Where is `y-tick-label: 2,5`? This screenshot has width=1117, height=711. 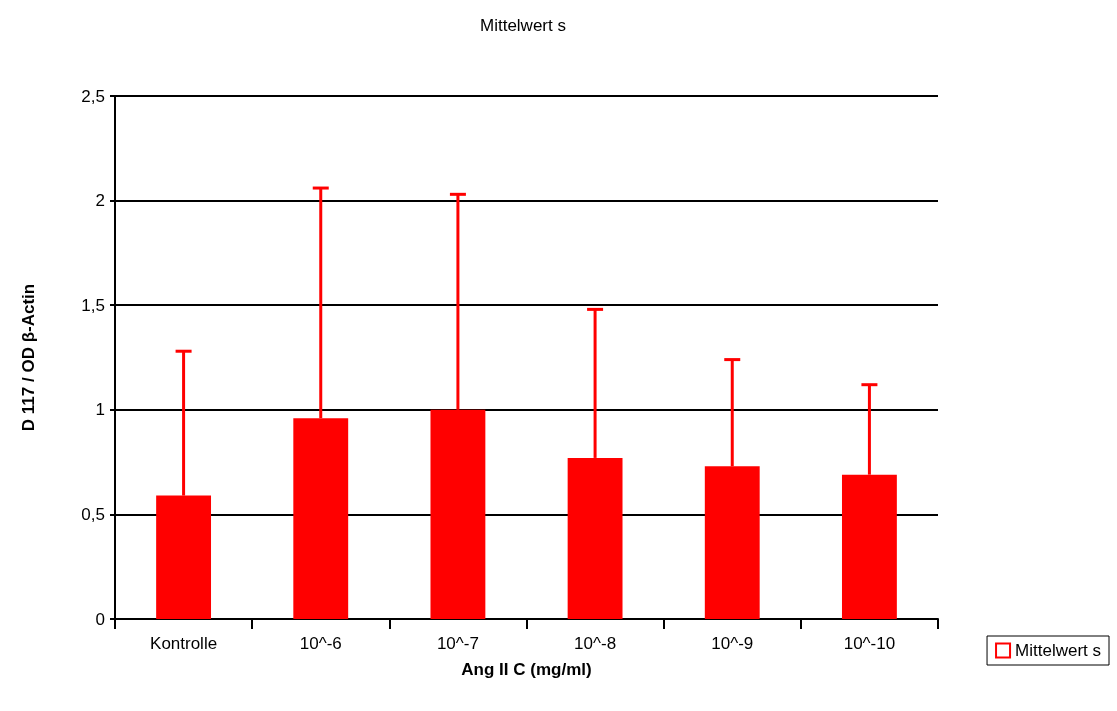
y-tick-label: 2,5 is located at coordinates (93, 96).